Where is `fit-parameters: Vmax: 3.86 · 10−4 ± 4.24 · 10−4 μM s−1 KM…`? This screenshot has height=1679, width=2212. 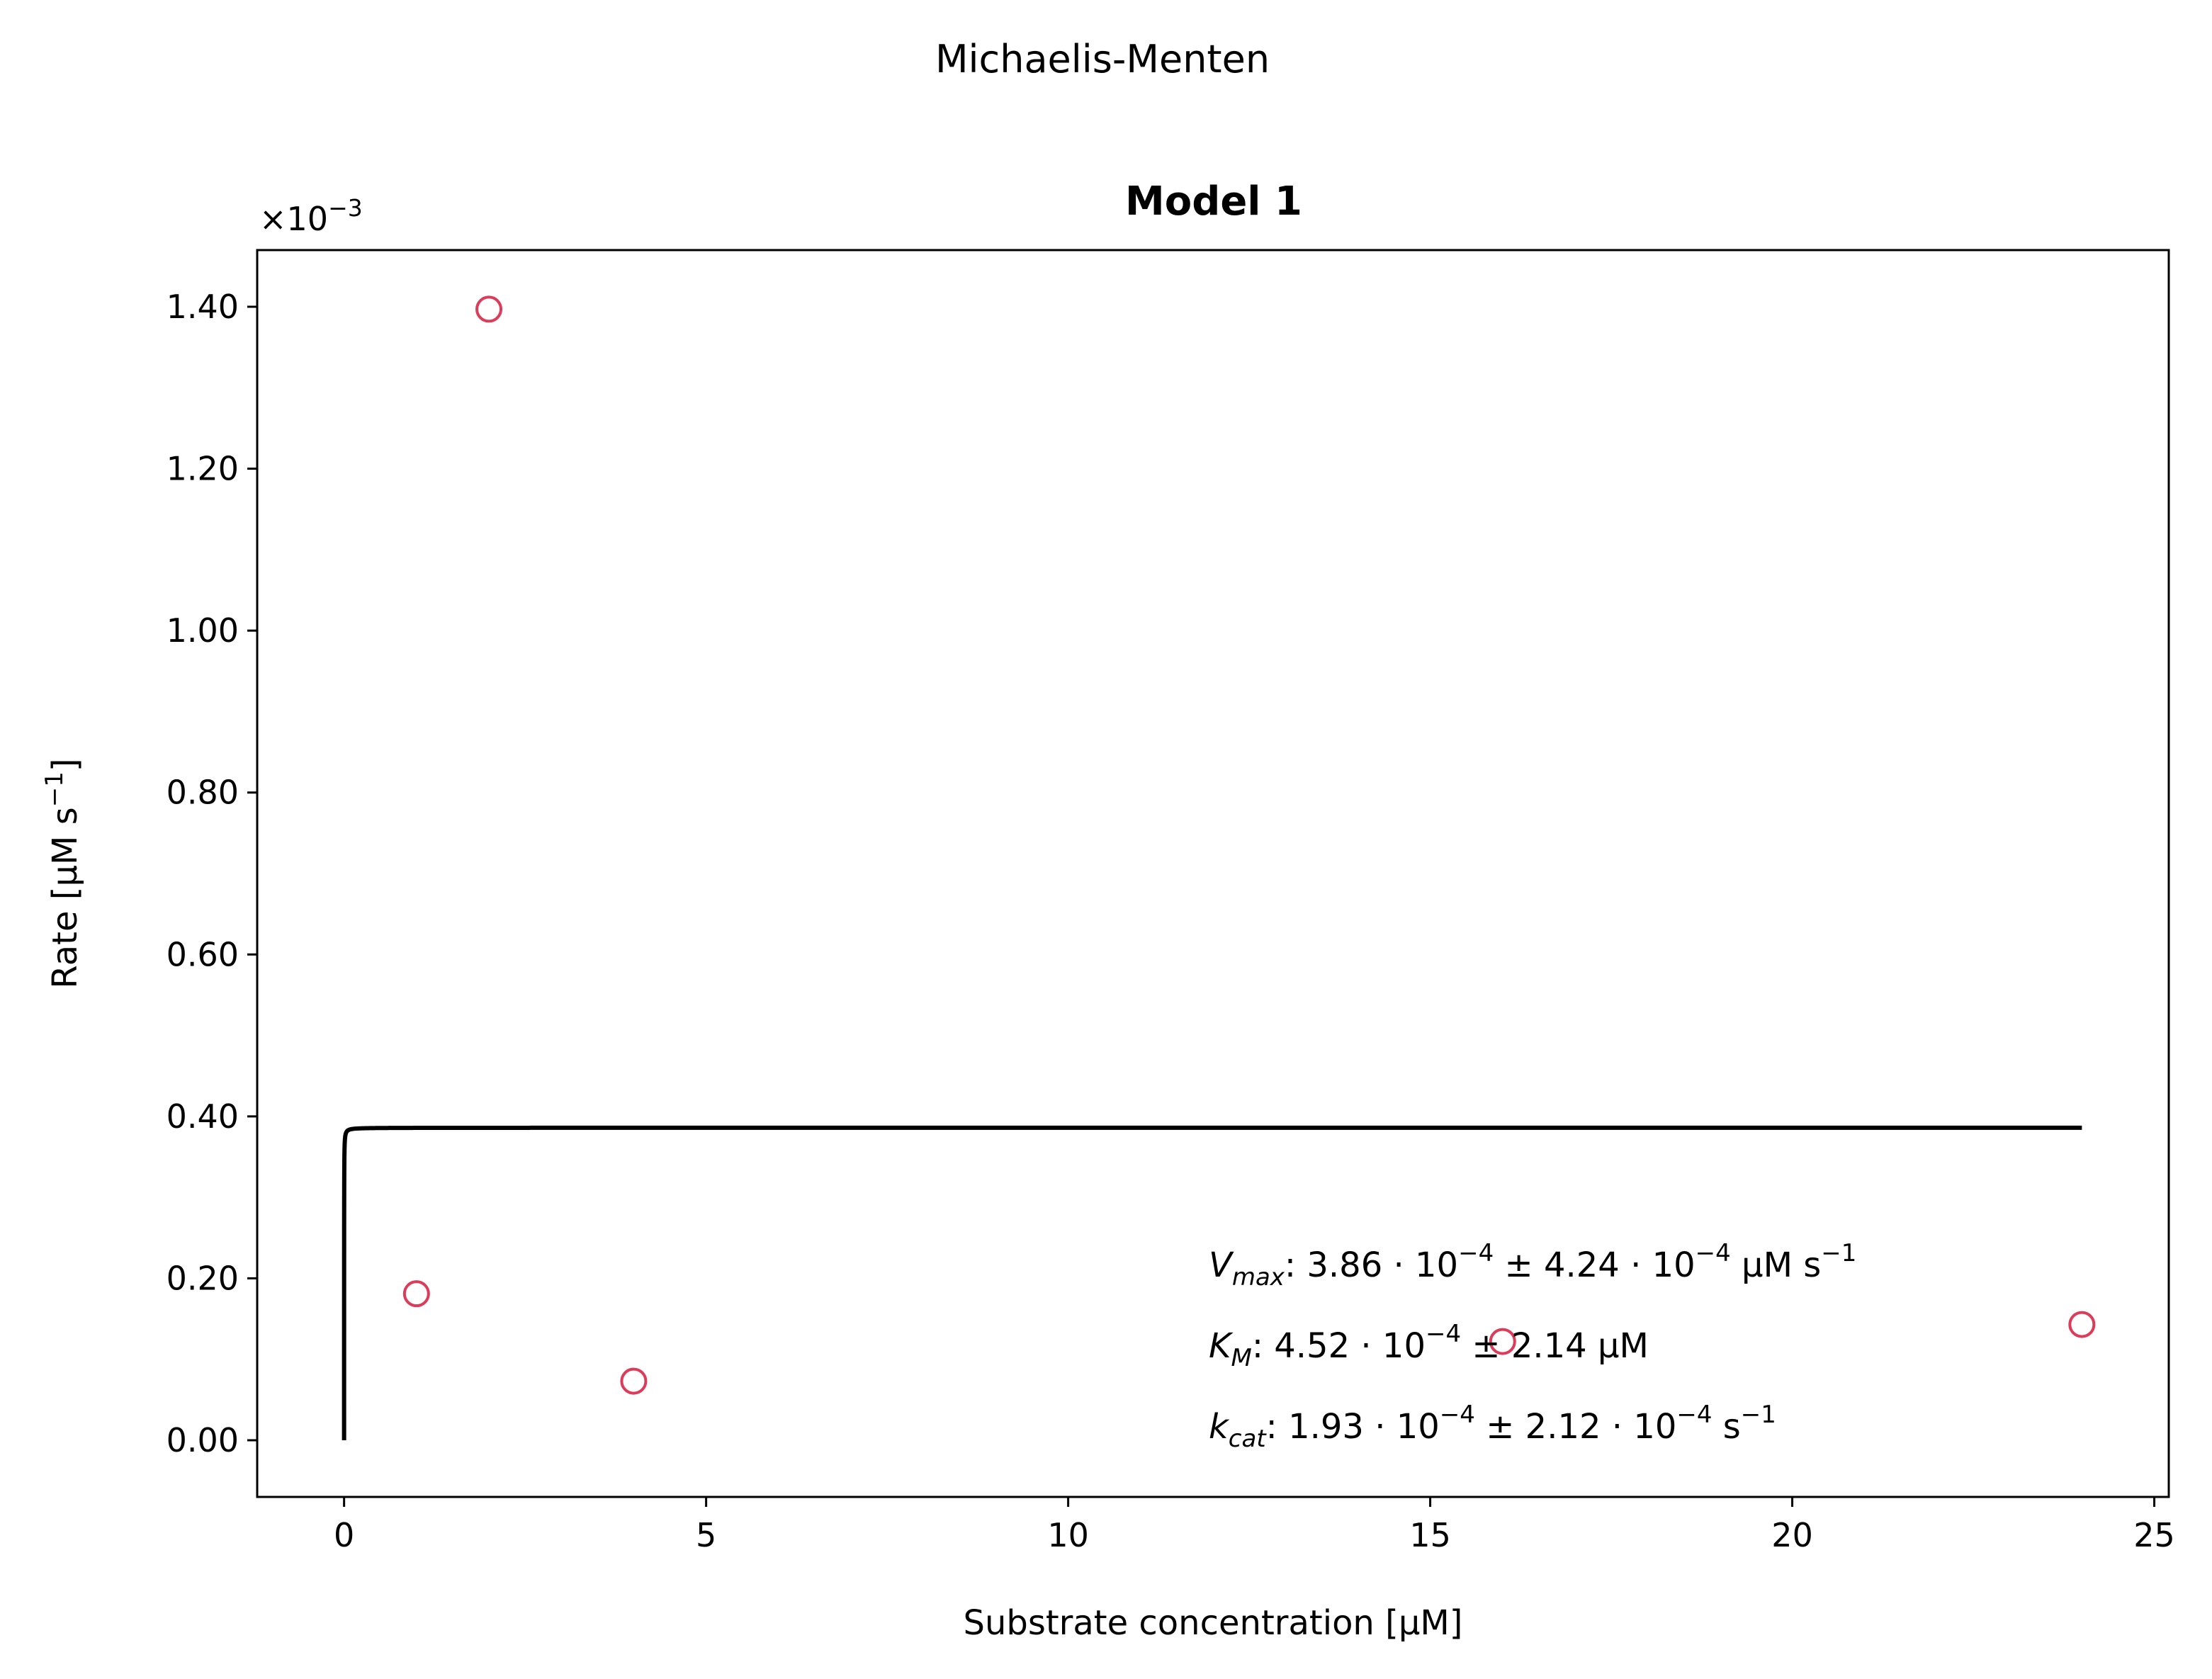
fit-parameters: Vmax: 3.86 · 10−4 ± 4.24 · 10−4 μM s−1 KM… is located at coordinates (1533, 1346).